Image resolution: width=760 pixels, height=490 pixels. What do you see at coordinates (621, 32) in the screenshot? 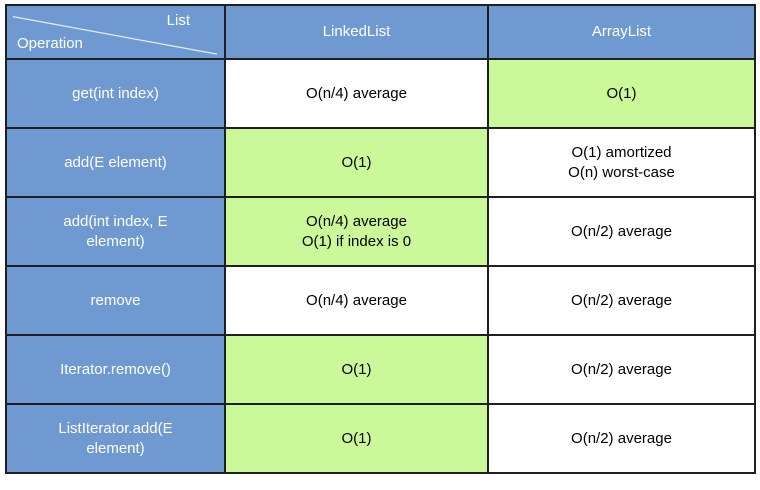
I see `column-header-arraylist: ArrayList` at bounding box center [621, 32].